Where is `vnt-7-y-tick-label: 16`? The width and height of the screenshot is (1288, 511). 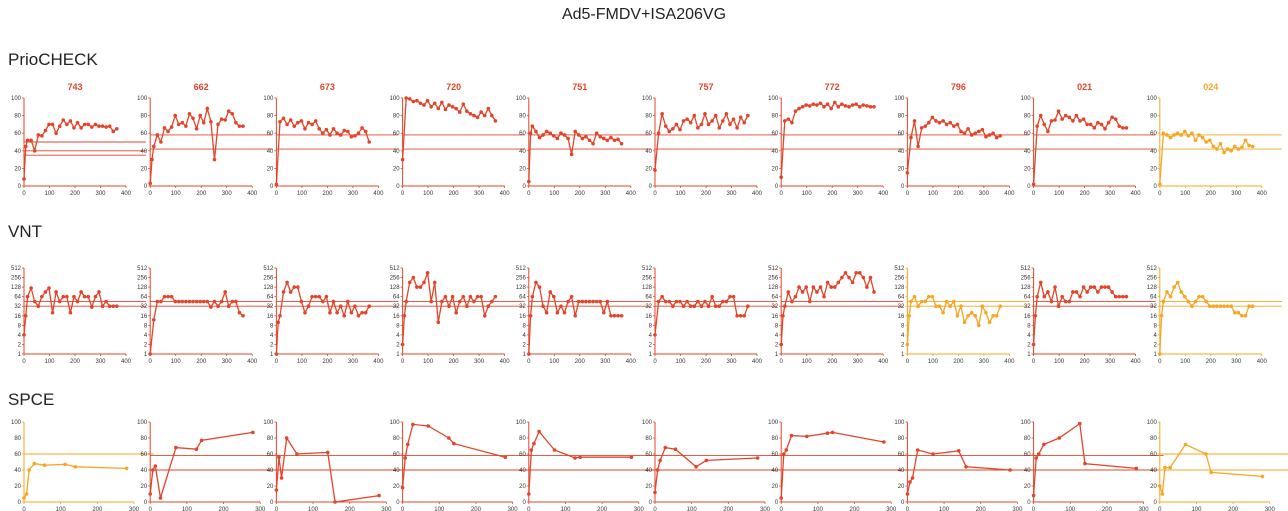 vnt-7-y-tick-label: 16 is located at coordinates (901, 317).